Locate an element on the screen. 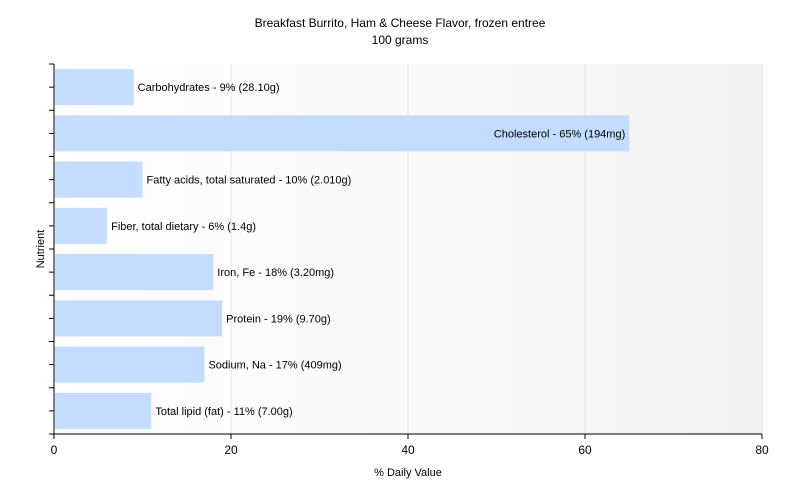 Image resolution: width=800 pixels, height=500 pixels. bar-carbohydrates is located at coordinates (94, 87).